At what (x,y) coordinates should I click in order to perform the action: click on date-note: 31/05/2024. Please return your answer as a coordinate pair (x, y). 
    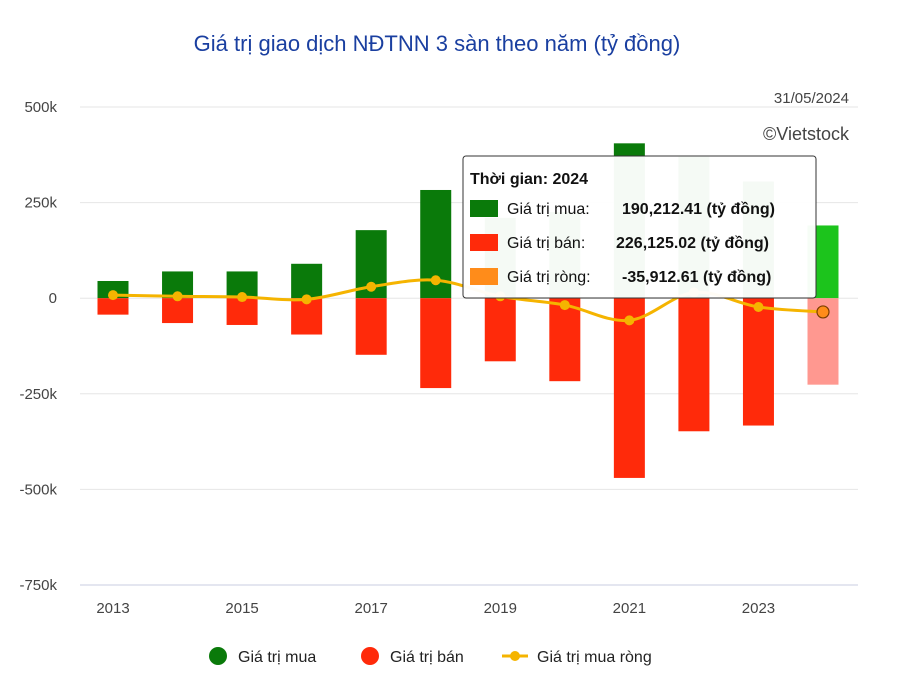
    Looking at the image, I should click on (811, 98).